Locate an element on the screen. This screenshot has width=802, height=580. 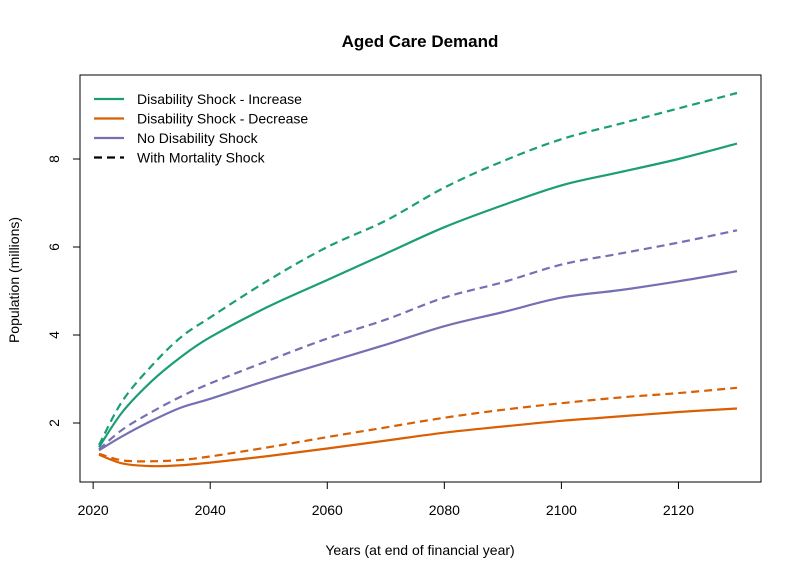
x-tick-label: 2040 is located at coordinates (210, 510).